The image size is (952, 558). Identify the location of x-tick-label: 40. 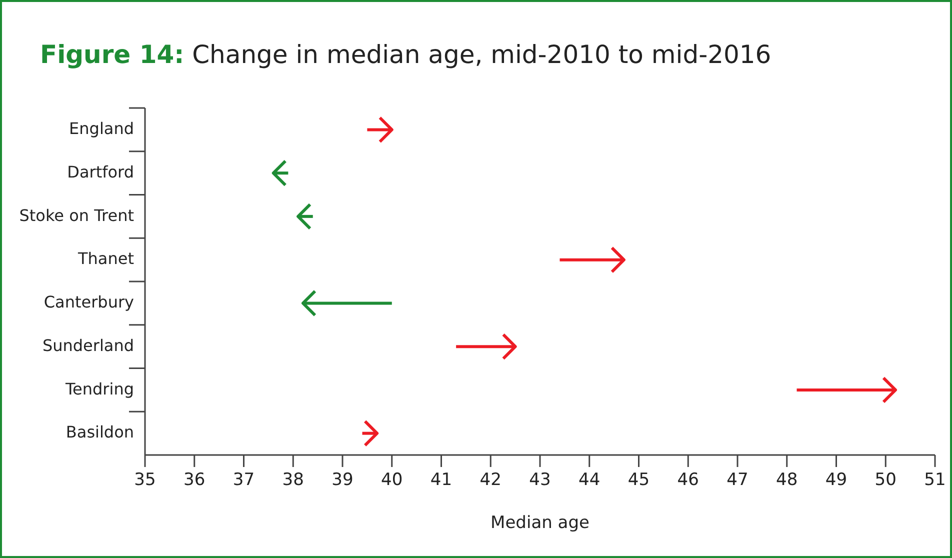
(392, 480).